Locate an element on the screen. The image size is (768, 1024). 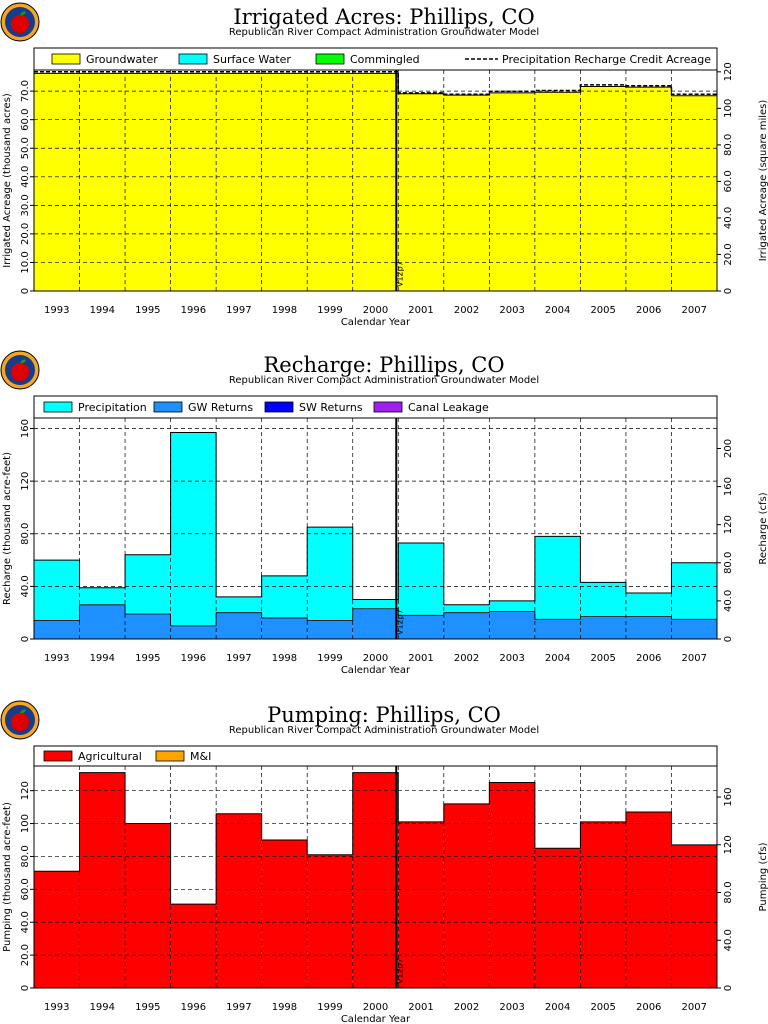
y-tick-label: 30.0 is located at coordinates (25, 205).